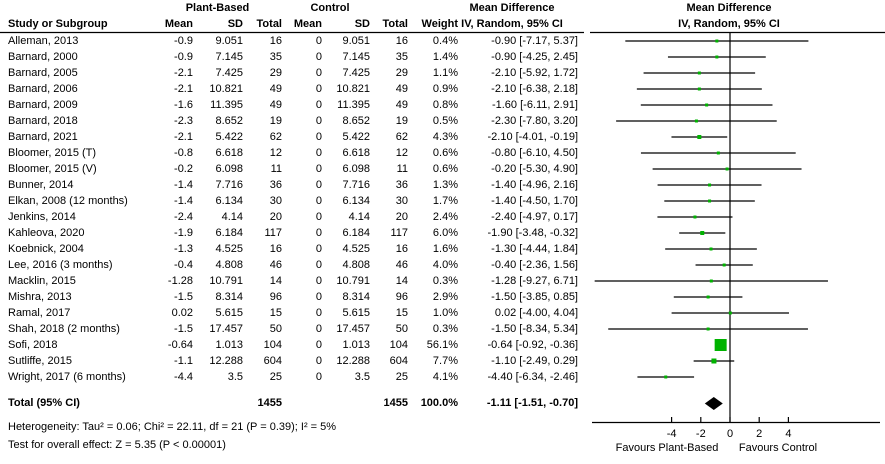 This screenshot has width=885, height=464. What do you see at coordinates (275, 281) in the screenshot?
I see `study-total1: 14` at bounding box center [275, 281].